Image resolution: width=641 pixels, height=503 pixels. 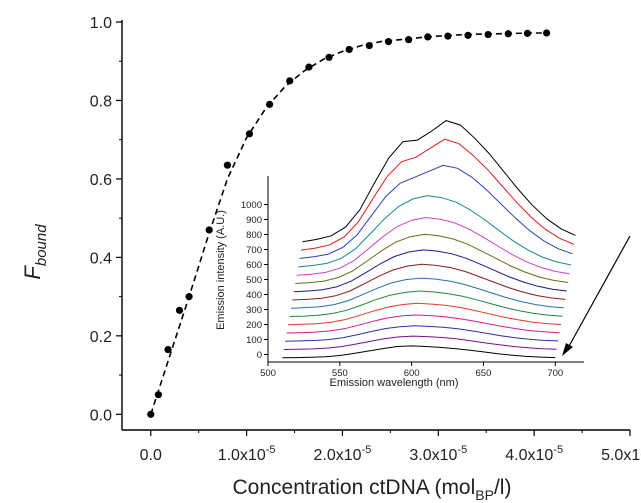 I want to click on inset-y-tick-label: 900, so click(x=254, y=220).